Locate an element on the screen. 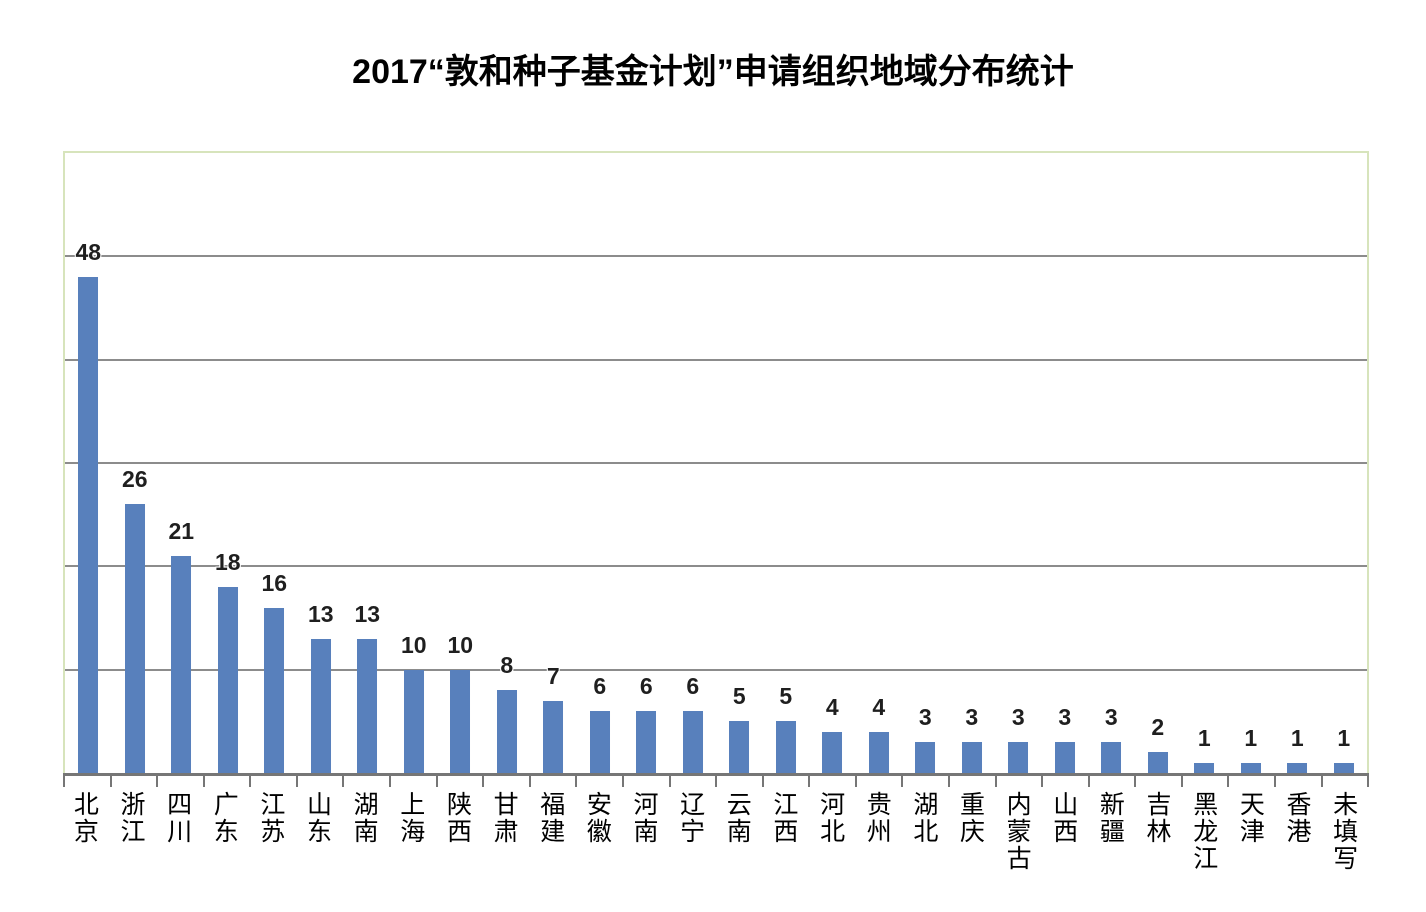  bar-value-label: 5 is located at coordinates (739, 696).